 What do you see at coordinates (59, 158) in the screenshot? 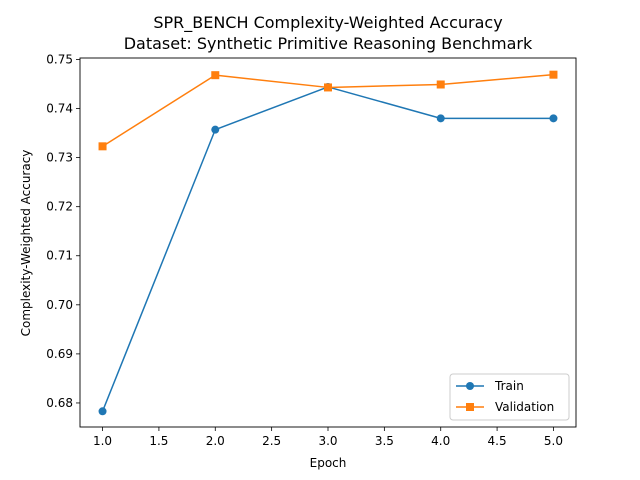
I see `y-tick-label: 0.73` at bounding box center [59, 158].